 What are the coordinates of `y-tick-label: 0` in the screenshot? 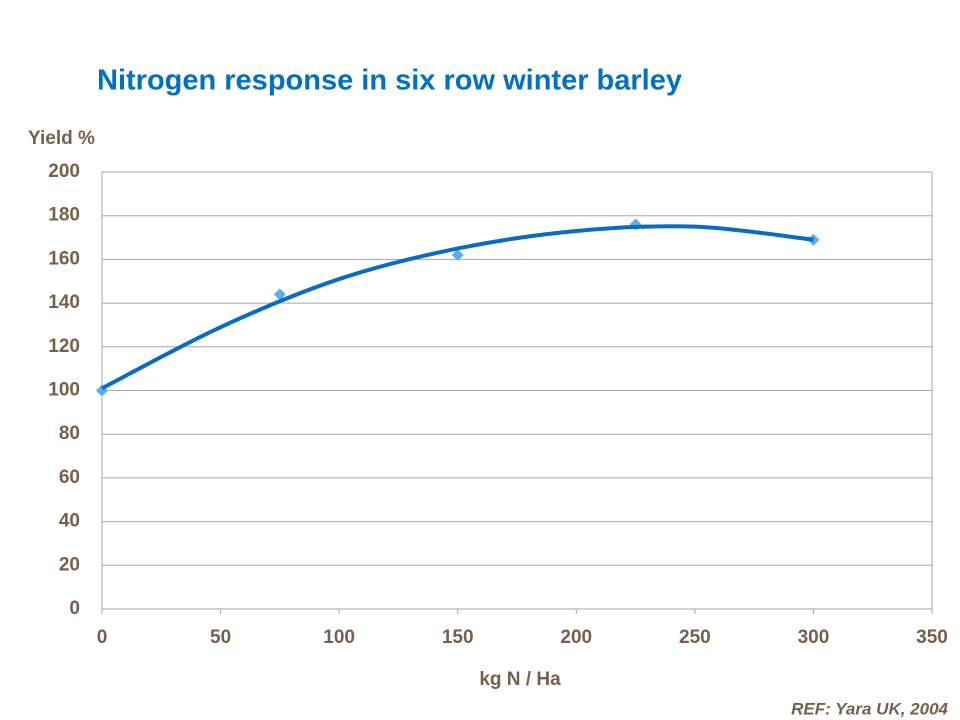 It's located at (74, 608).